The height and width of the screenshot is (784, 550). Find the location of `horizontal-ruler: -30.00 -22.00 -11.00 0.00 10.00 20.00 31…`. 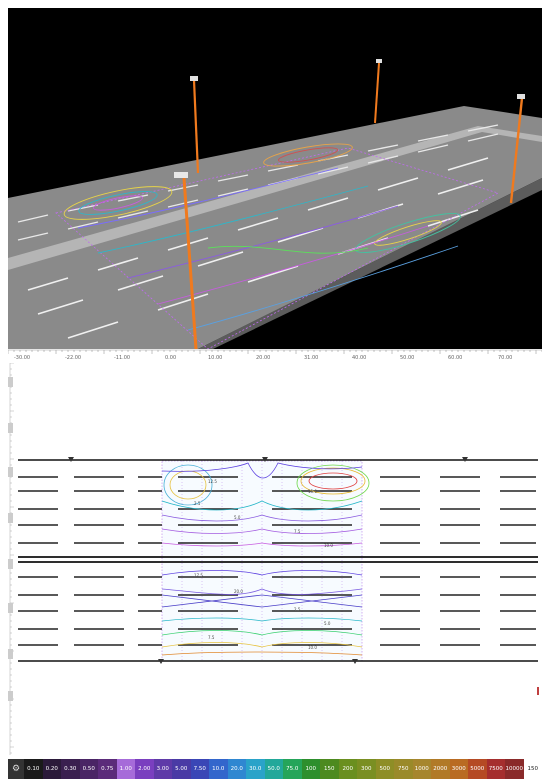

horizontal-ruler: -30.00 -22.00 -11.00 0.00 10.00 20.00 31… is located at coordinates (275, 356).